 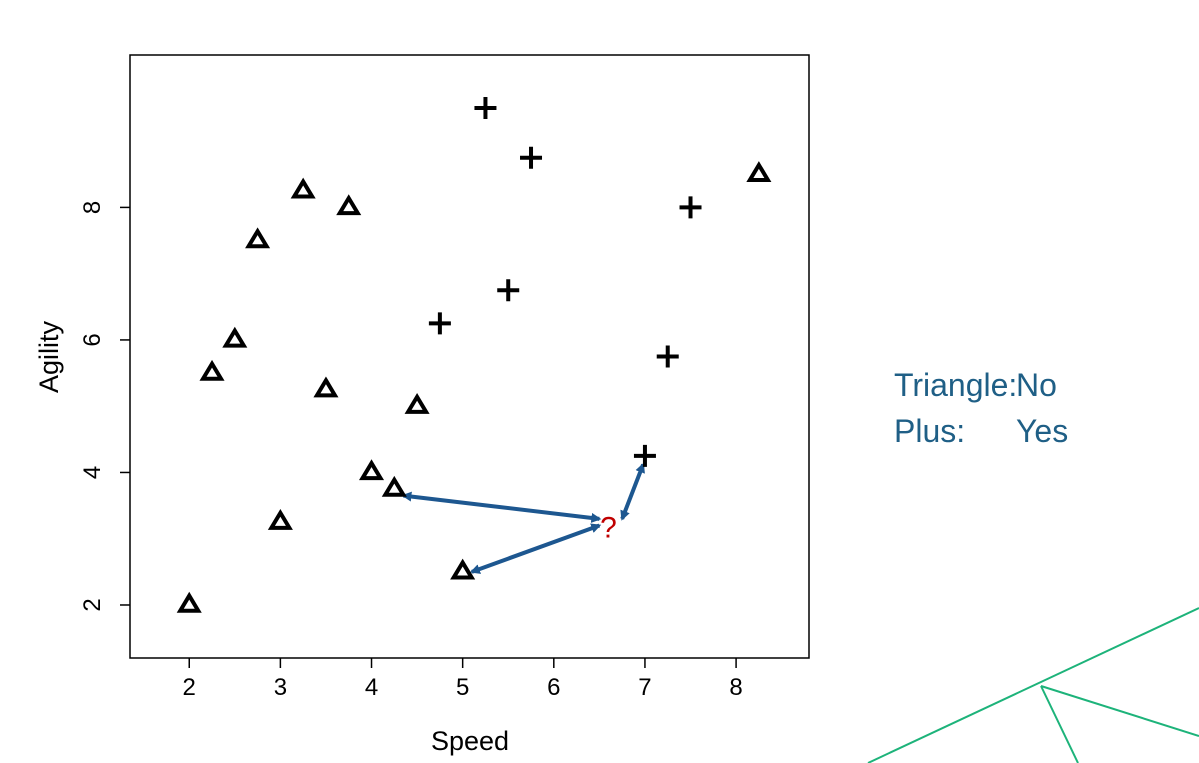 What do you see at coordinates (735, 687) in the screenshot?
I see `x-tick-label: 8` at bounding box center [735, 687].